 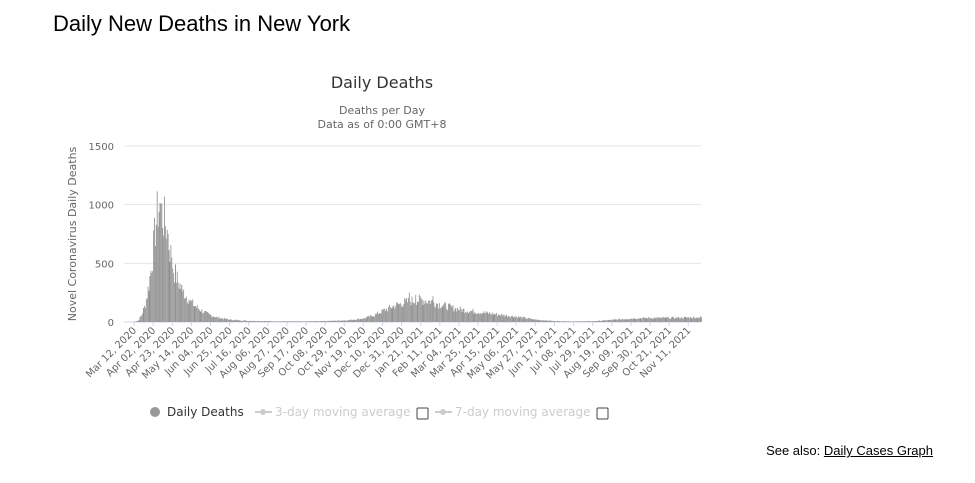 What do you see at coordinates (263, 412) in the screenshot?
I see `legend-marker-3day` at bounding box center [263, 412].